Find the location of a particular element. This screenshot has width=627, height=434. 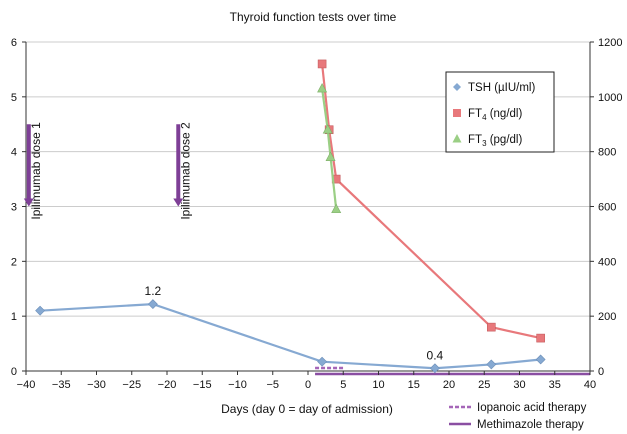

annotations: 1.2 0.4 is located at coordinates (294, 323).